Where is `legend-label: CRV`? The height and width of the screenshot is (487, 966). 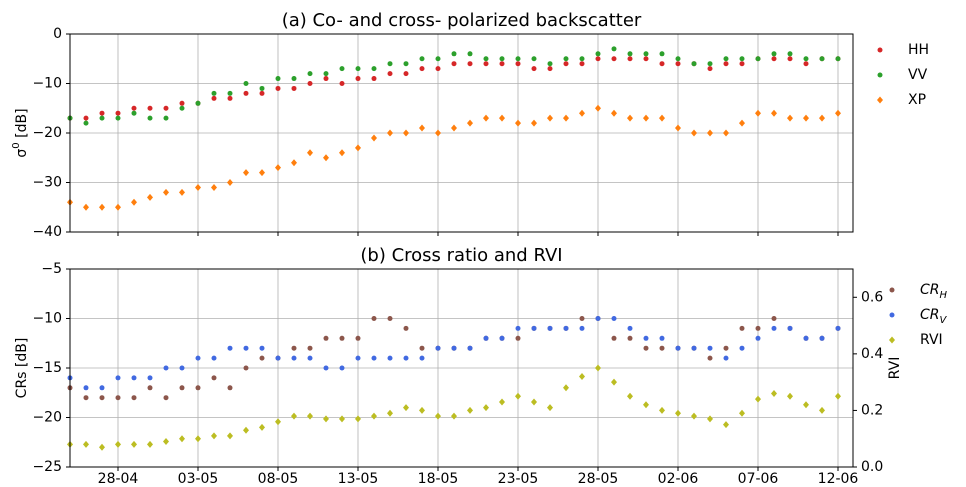
legend-label: CRV is located at coordinates (934, 316).